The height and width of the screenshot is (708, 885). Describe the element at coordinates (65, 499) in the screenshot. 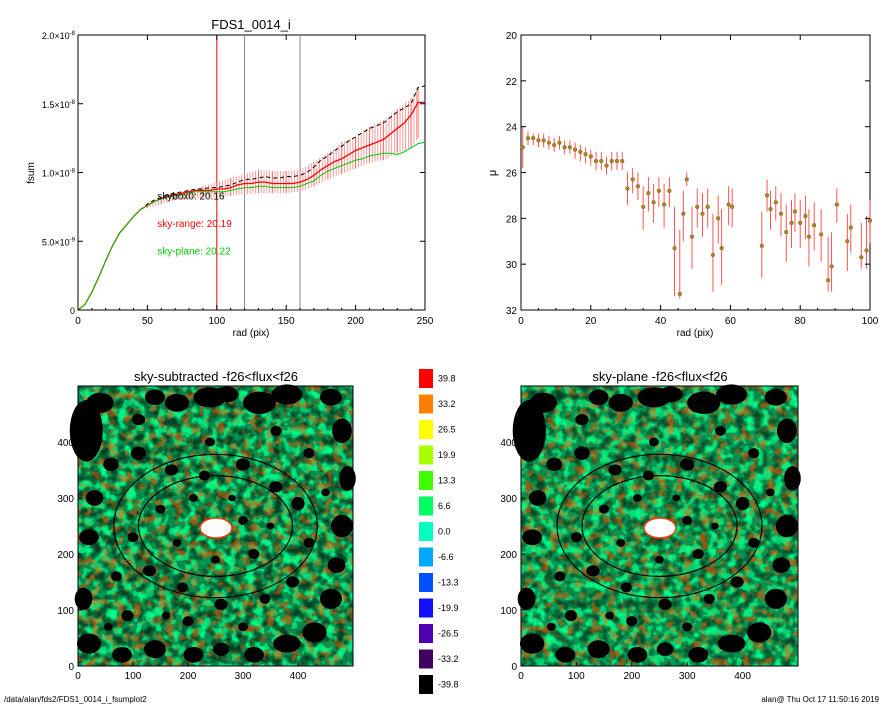

I see `y-tick-label: 300` at that location.